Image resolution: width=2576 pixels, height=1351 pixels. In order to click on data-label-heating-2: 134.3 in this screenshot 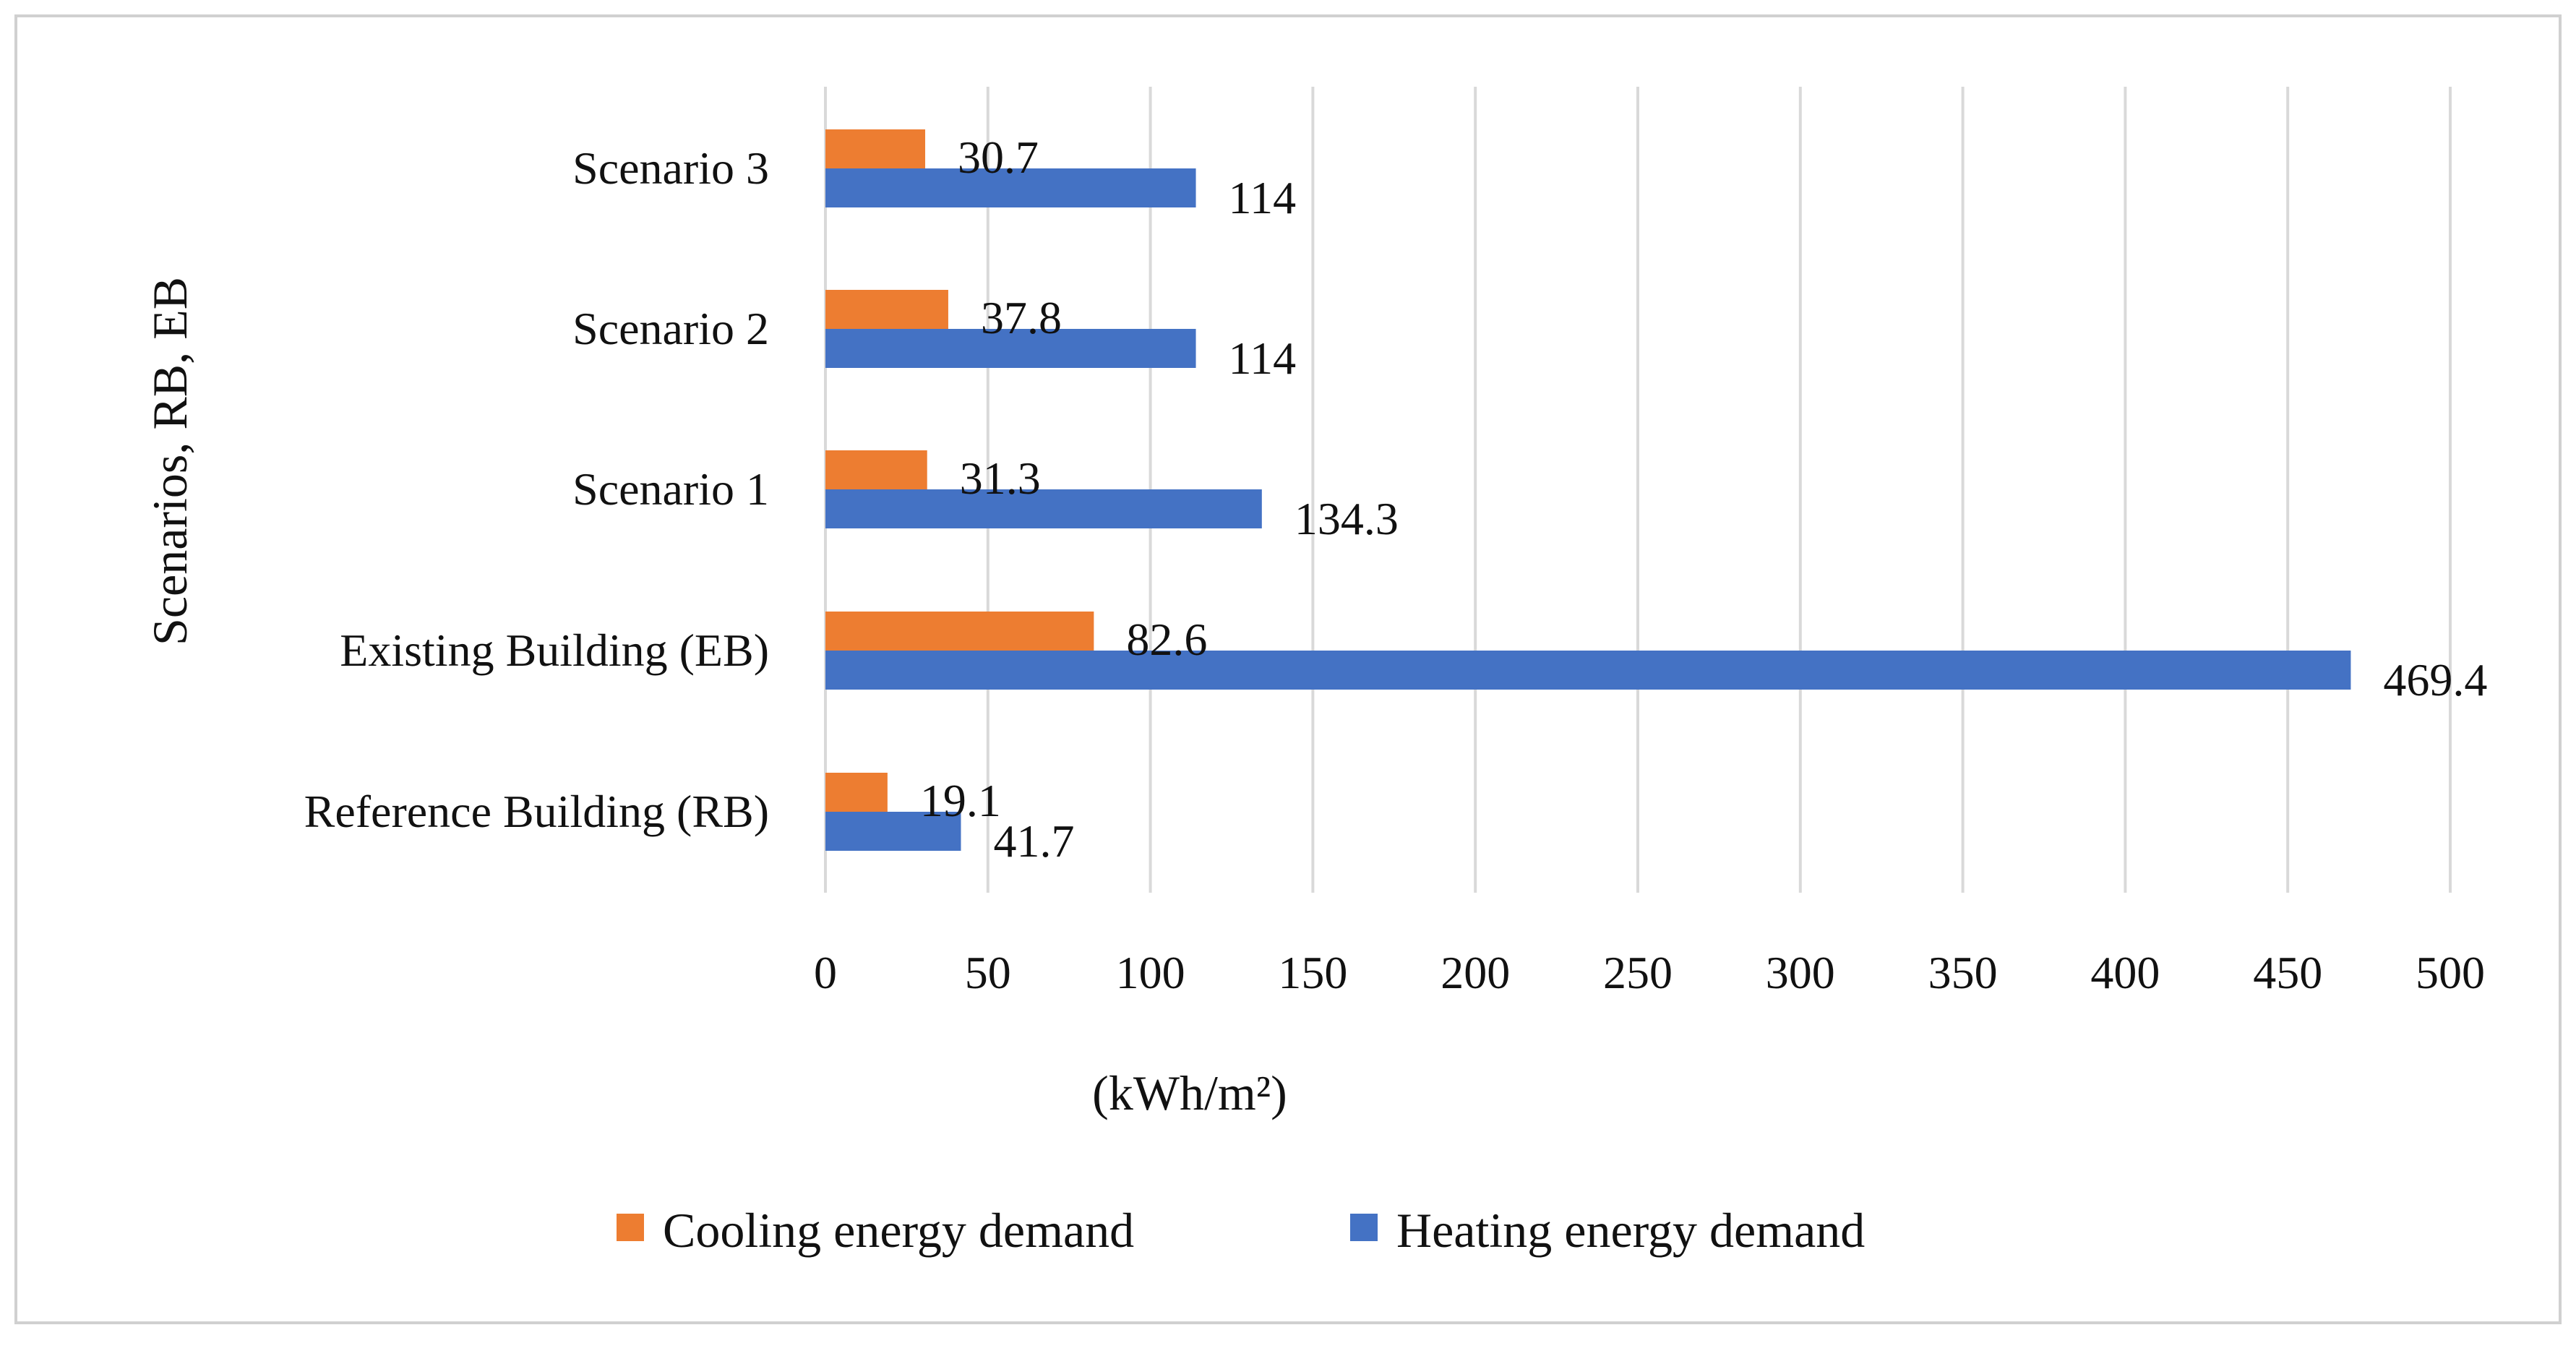, I will do `click(1347, 518)`.